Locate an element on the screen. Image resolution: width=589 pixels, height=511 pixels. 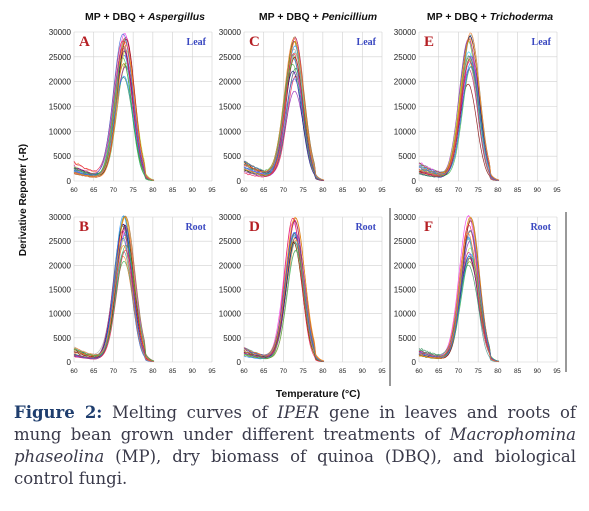
panel-letter: A is located at coordinates (84, 42).